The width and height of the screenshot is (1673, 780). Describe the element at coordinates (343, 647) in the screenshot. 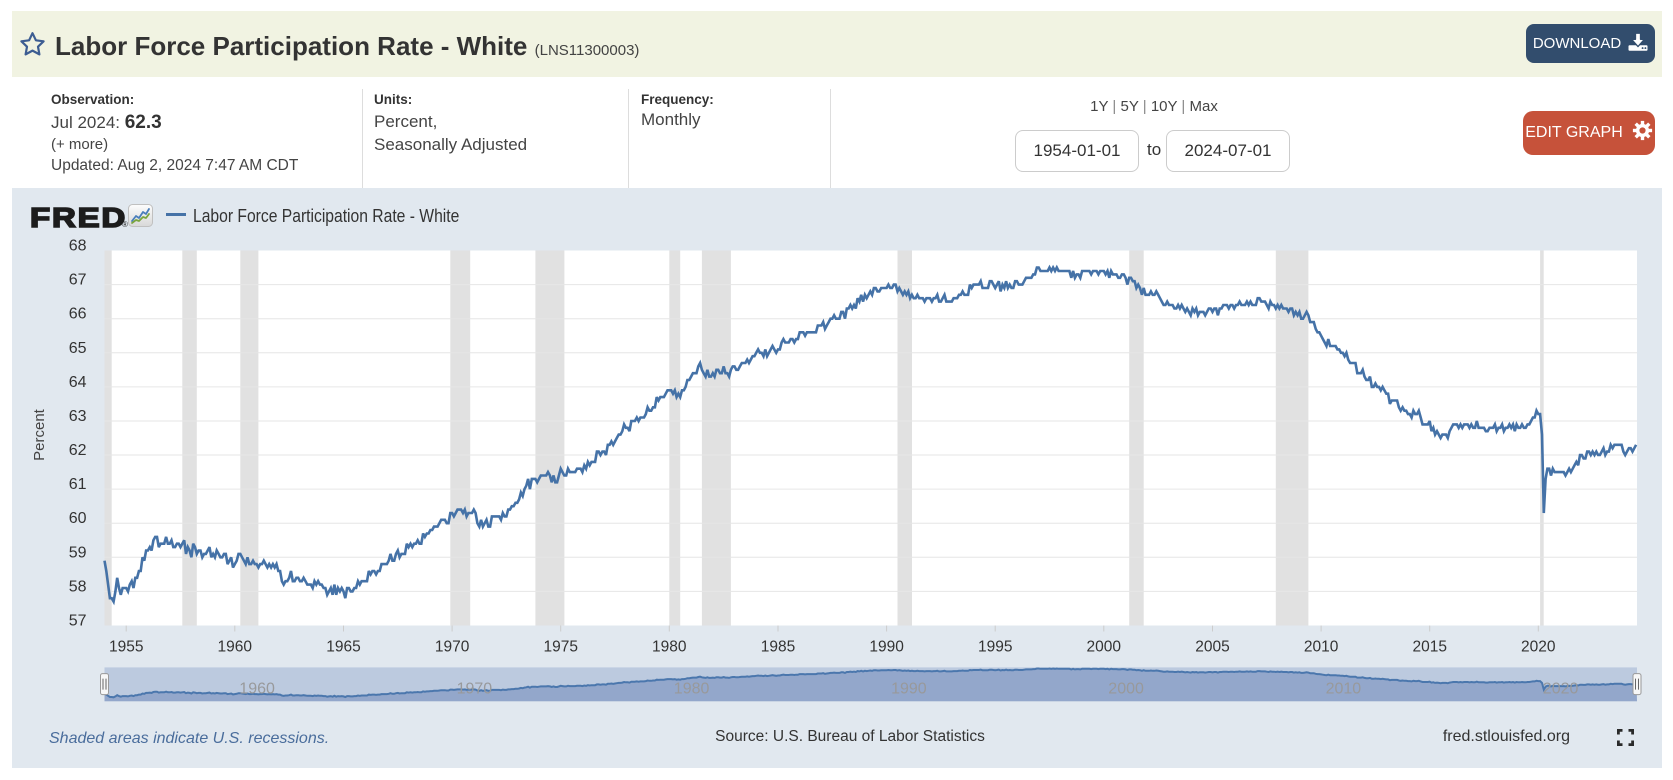

I see `svg-text: 1965` at that location.